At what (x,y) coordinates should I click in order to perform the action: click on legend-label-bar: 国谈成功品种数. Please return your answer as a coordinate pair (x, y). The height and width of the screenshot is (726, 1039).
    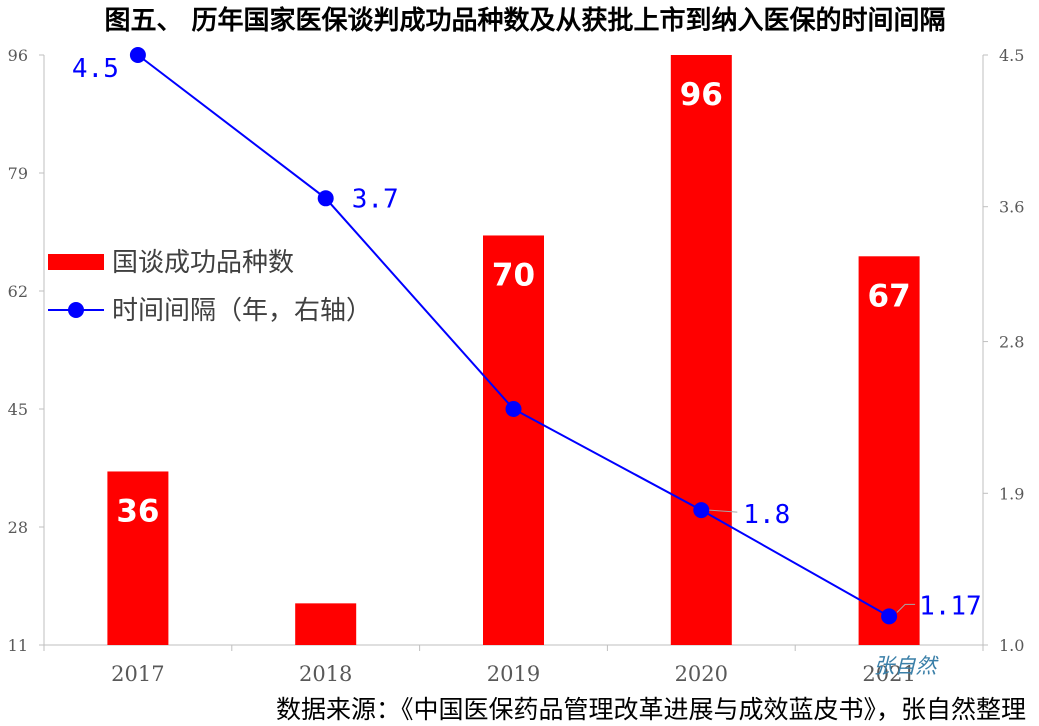
    Looking at the image, I should click on (203, 263).